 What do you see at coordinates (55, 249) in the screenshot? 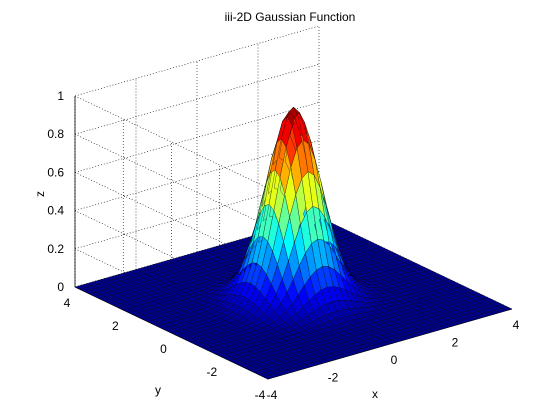
I see `z-tick-label: 0.2` at bounding box center [55, 249].